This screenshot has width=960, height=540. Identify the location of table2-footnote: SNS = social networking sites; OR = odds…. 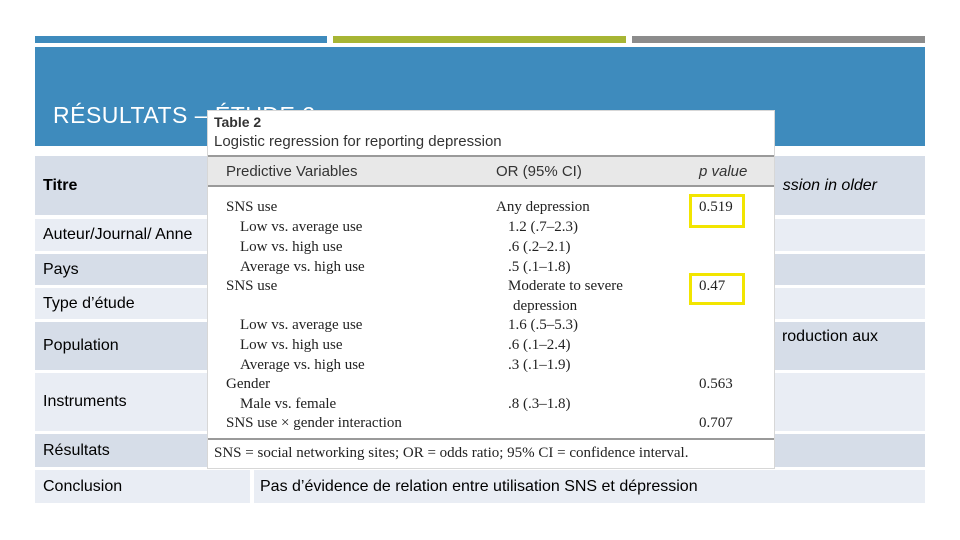
(451, 453).